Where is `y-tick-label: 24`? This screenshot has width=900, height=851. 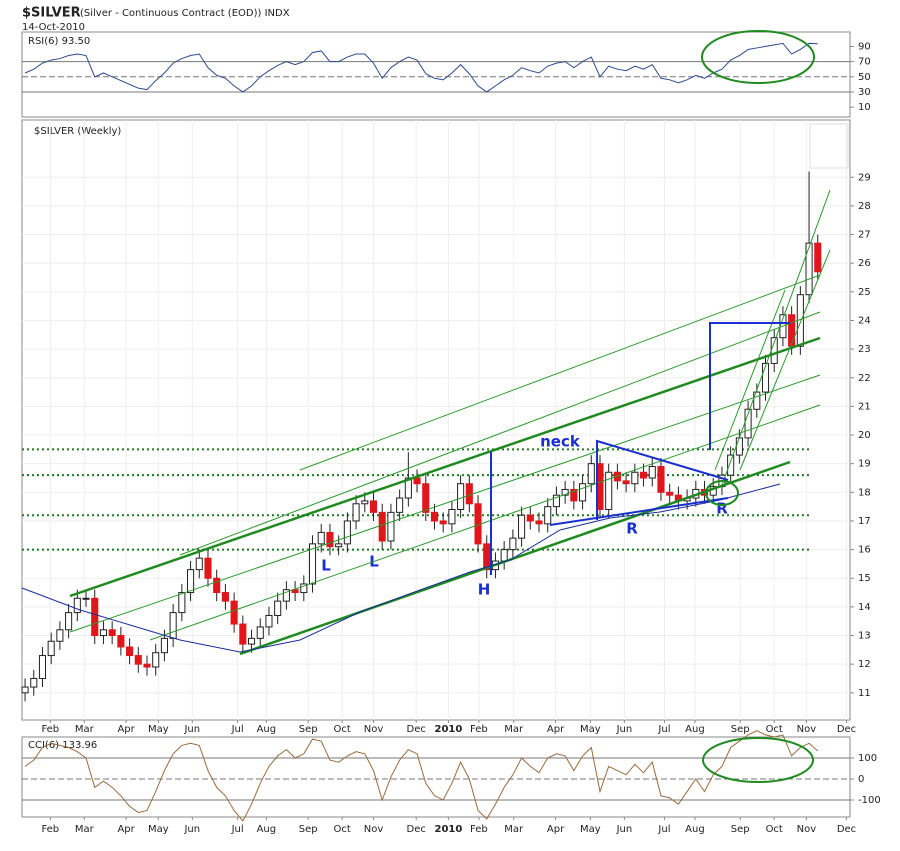
y-tick-label: 24 is located at coordinates (864, 320).